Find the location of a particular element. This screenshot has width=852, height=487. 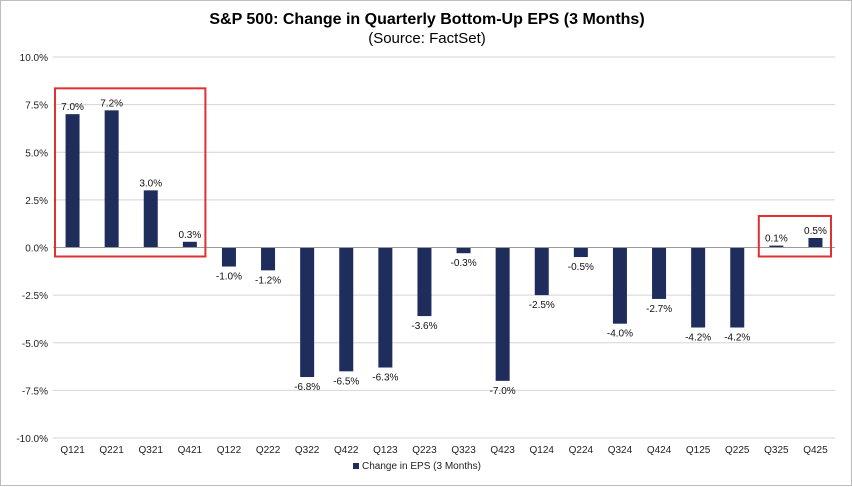

y-tick-label: -5.0% is located at coordinates (35, 344).